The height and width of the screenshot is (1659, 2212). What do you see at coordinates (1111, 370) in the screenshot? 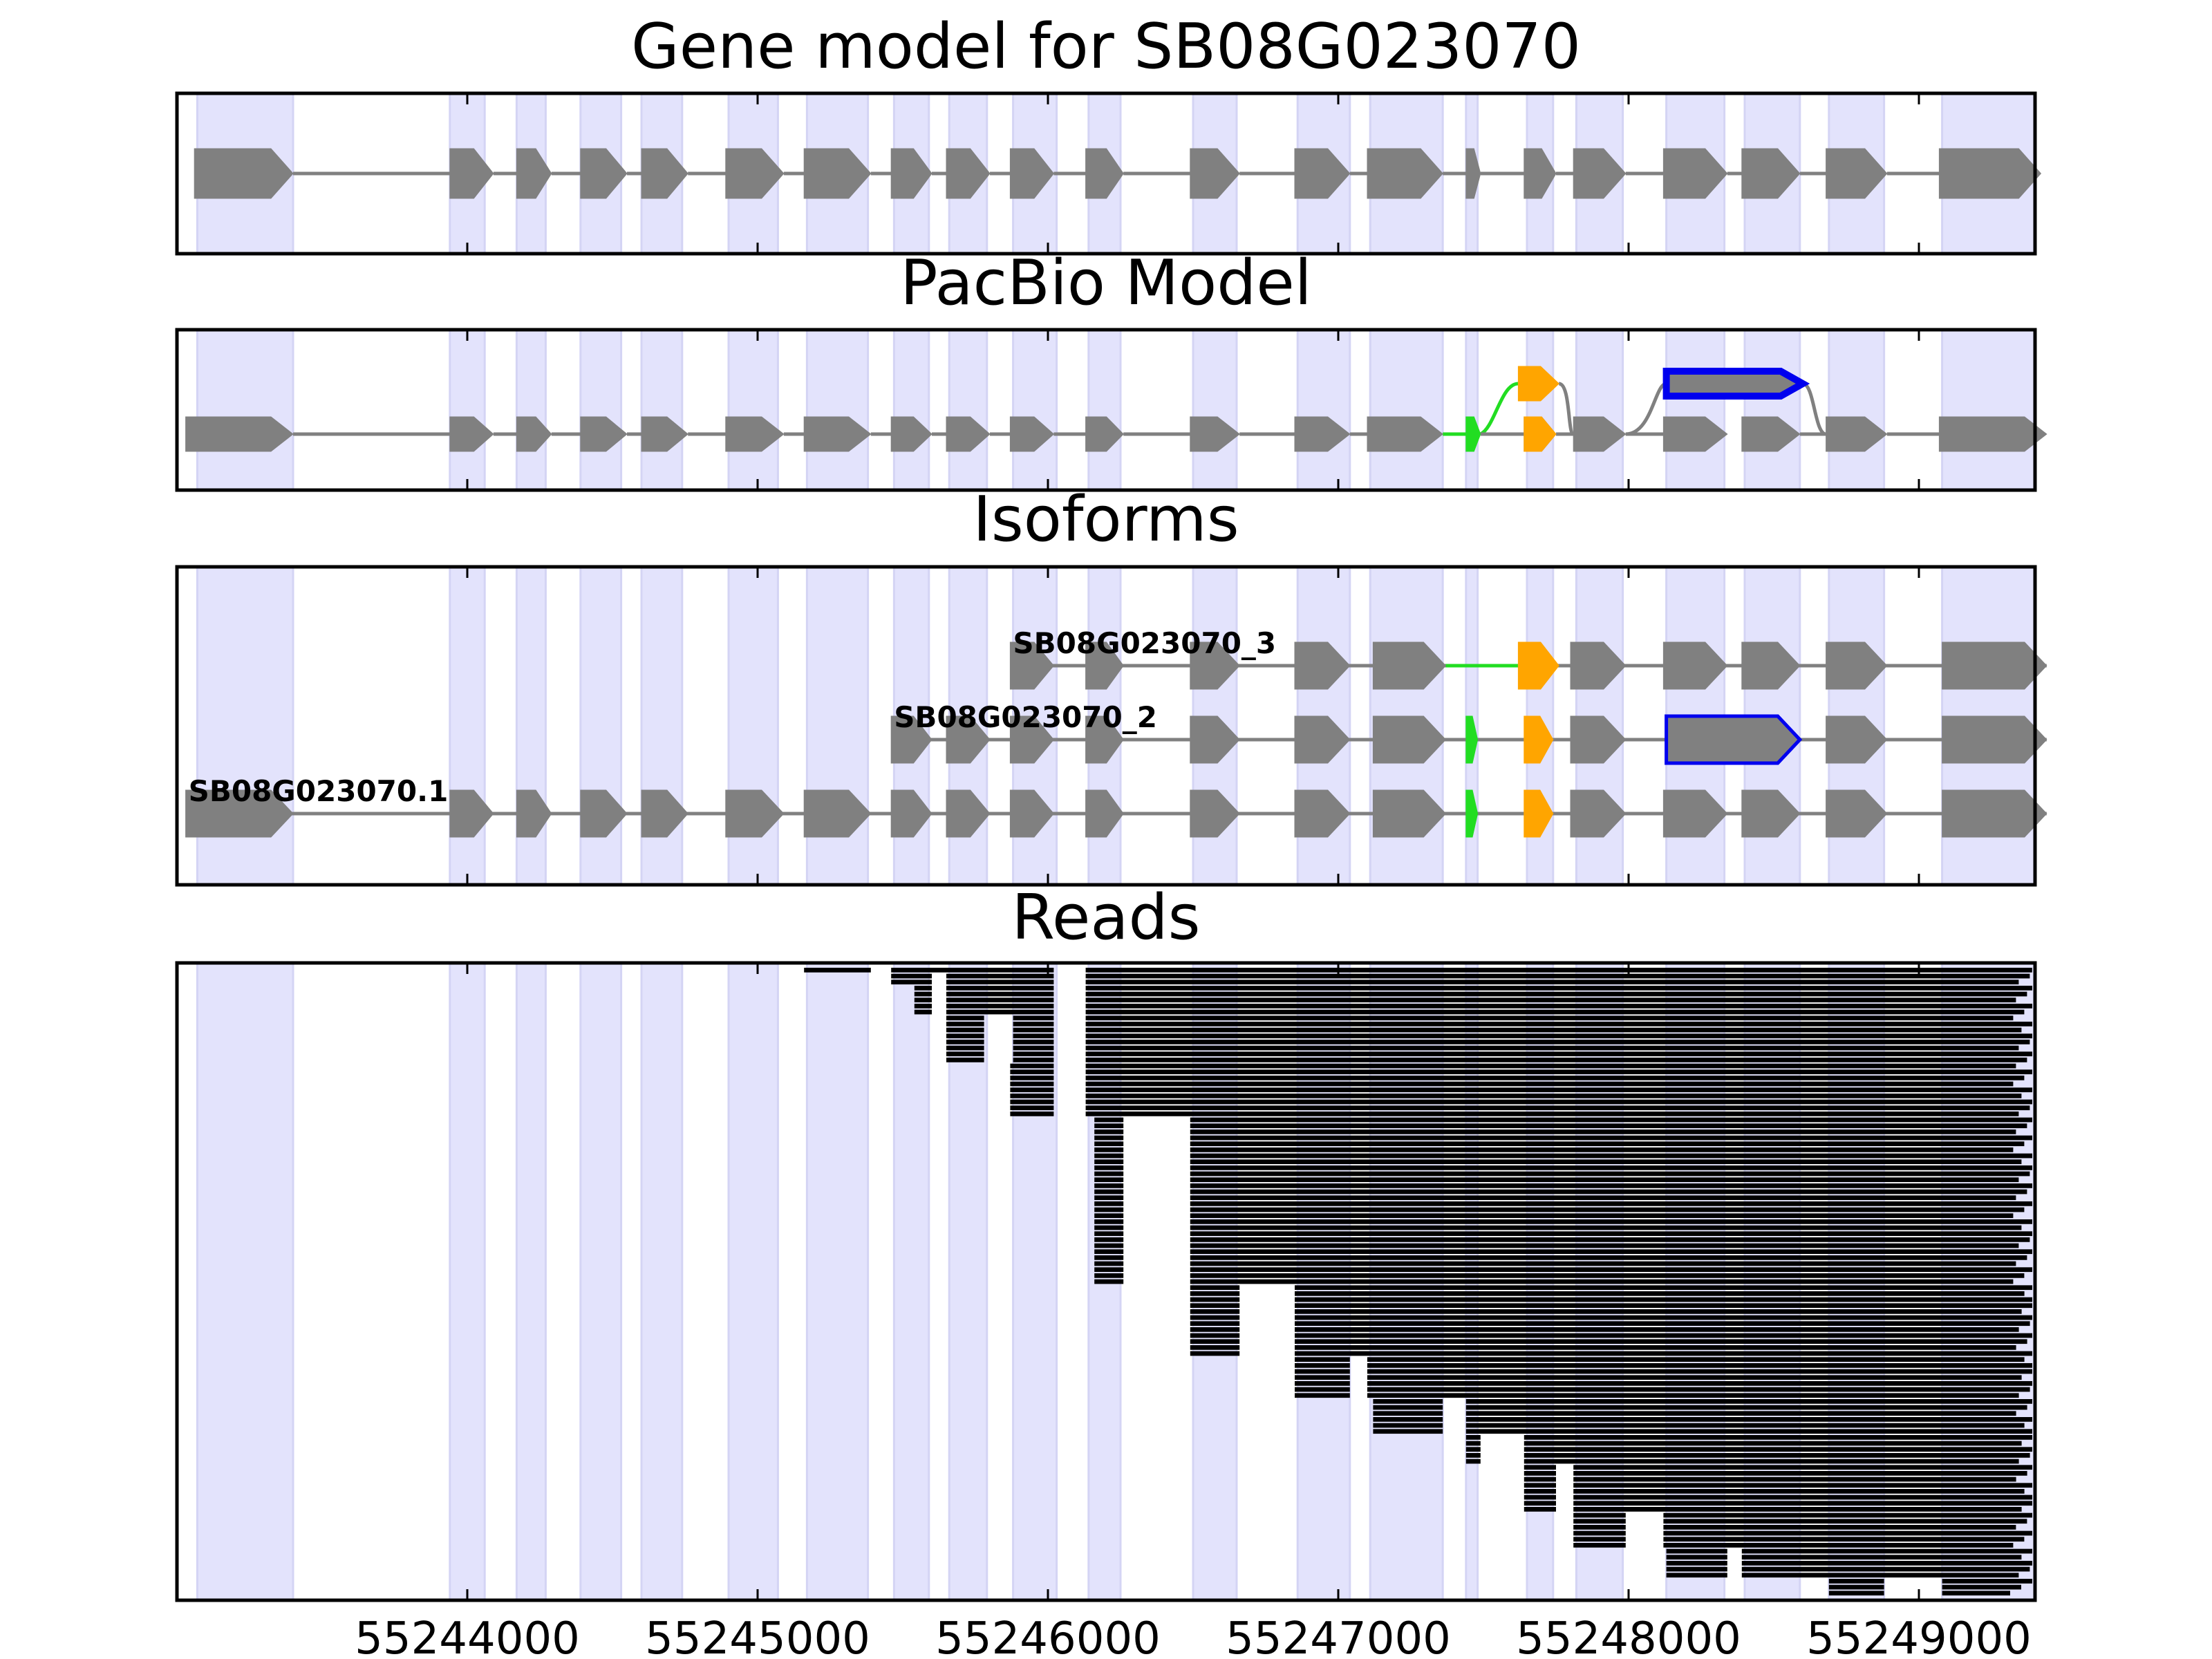
I see `panel-pacbio-model: PacBio Model` at bounding box center [1111, 370].